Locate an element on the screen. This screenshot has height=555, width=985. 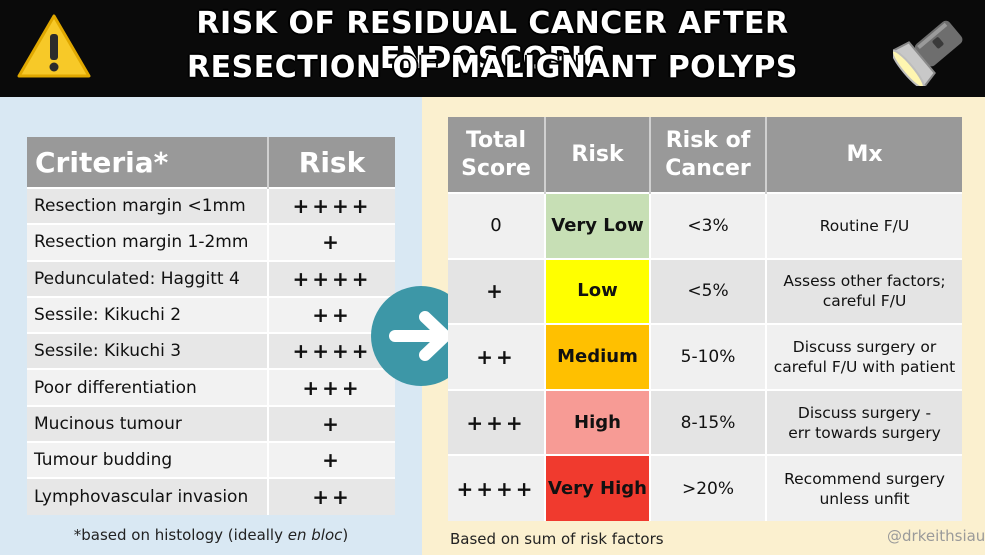
table-row: 0 Very Low <3% Routine F/U is located at coordinates (705, 225).